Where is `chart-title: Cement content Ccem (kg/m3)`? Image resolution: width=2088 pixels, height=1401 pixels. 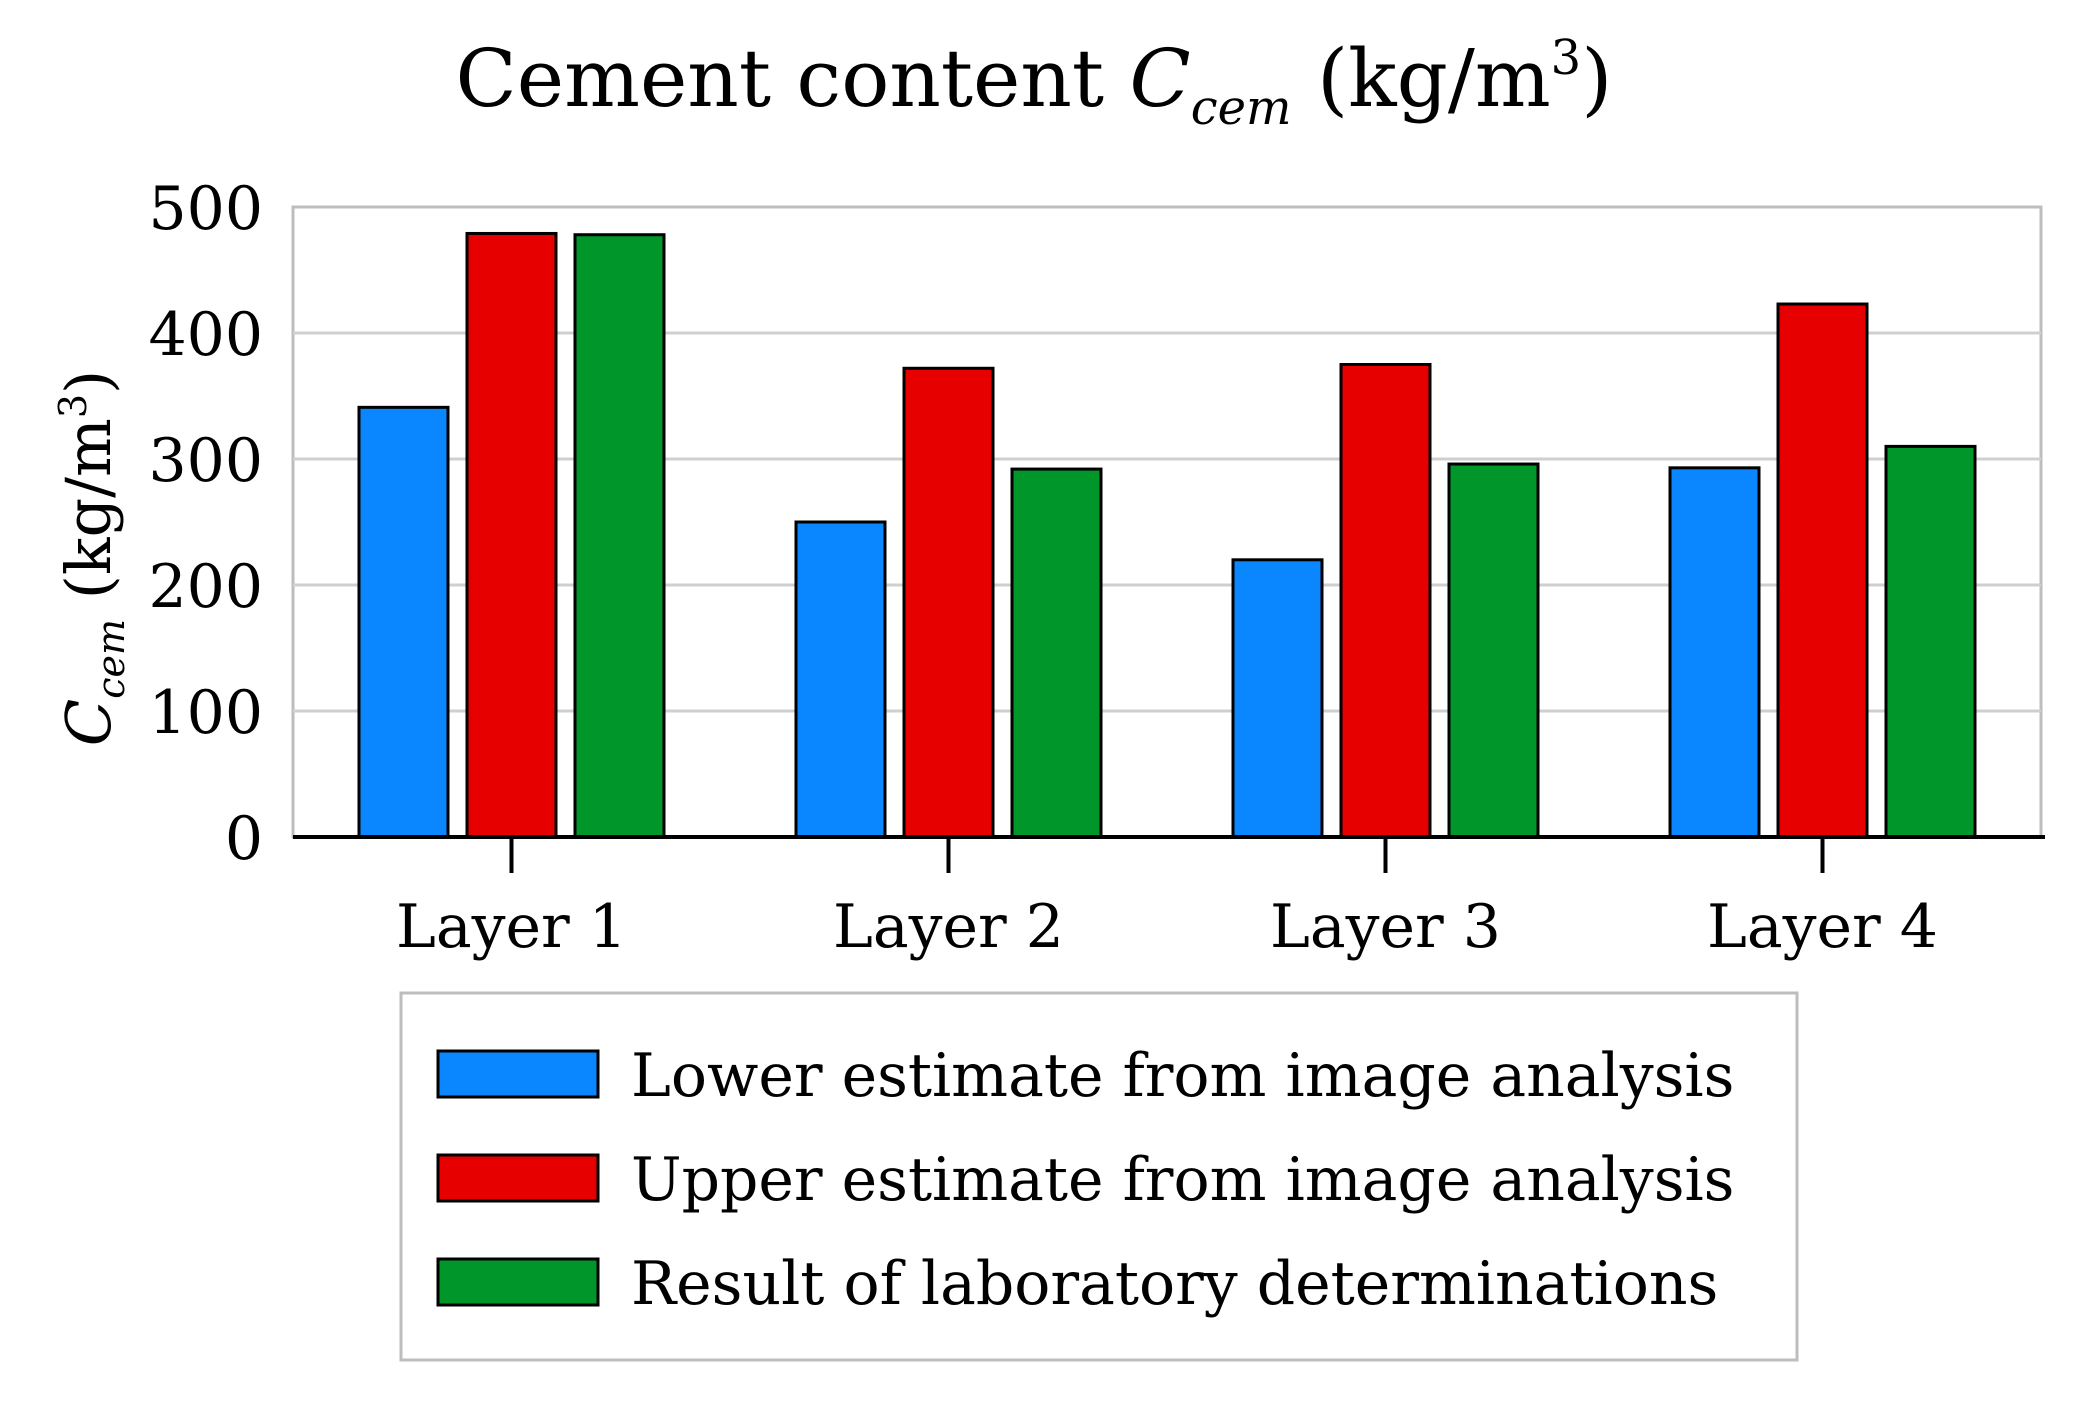 chart-title: Cement content Ccem (kg/m3) is located at coordinates (1034, 83).